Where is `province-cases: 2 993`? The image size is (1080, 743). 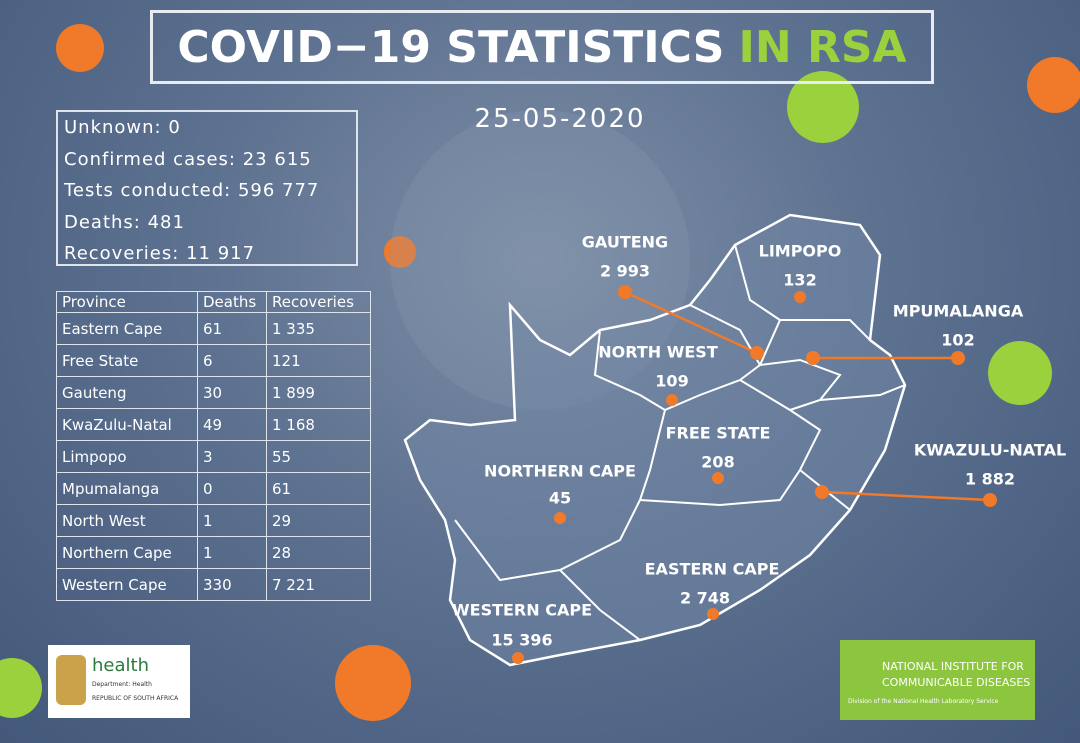 province-cases: 2 993 is located at coordinates (625, 271).